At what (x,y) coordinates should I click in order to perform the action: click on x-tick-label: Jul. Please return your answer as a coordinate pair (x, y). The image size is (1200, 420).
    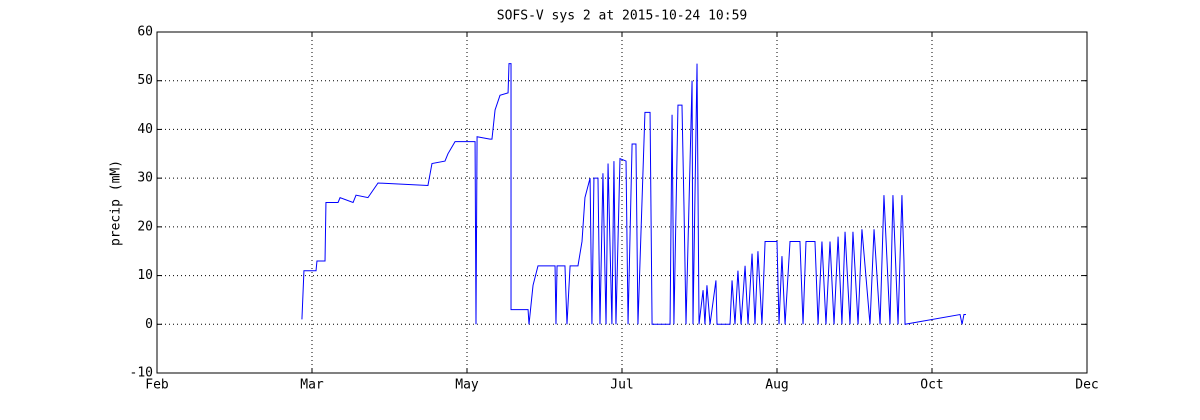
    Looking at the image, I should click on (621, 385).